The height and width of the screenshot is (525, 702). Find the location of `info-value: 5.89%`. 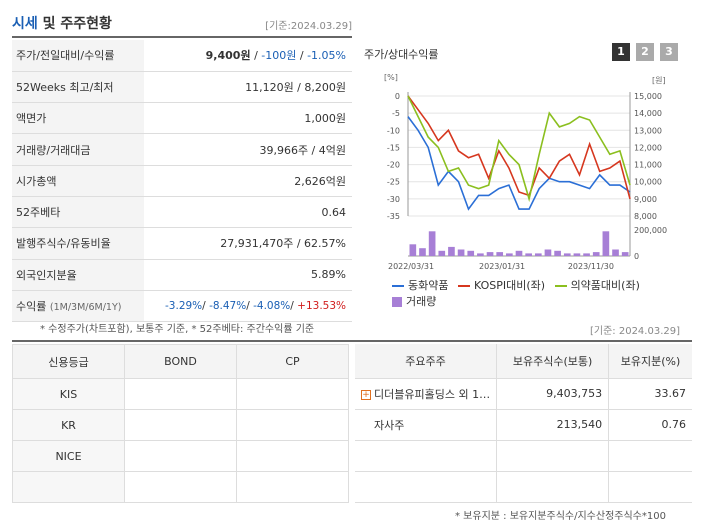

info-value: 5.89% is located at coordinates (248, 275).